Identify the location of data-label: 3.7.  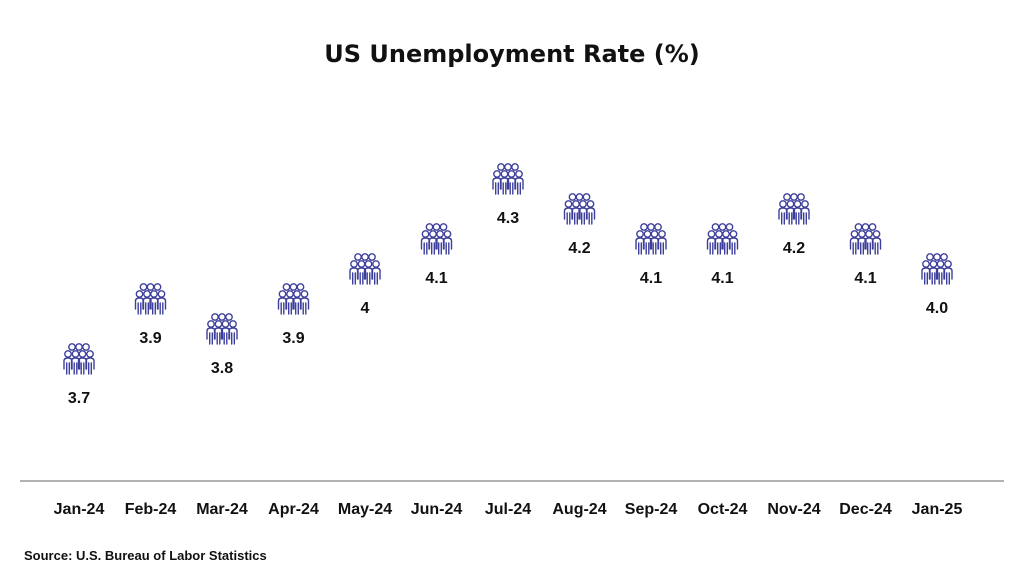
(79, 398).